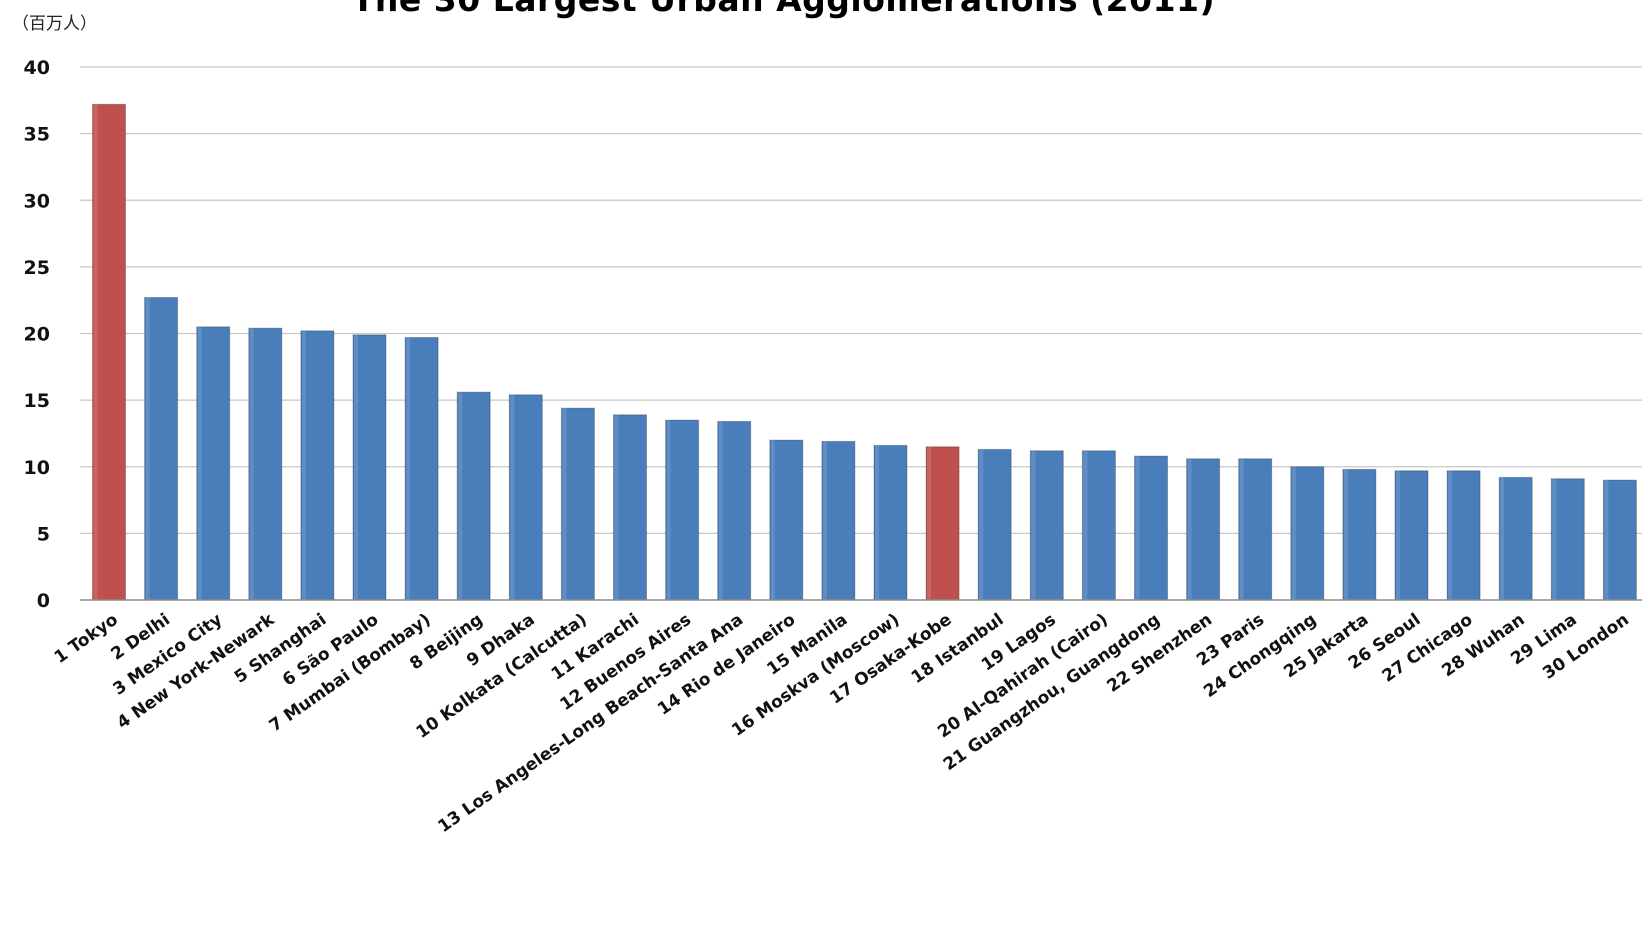 This screenshot has height=926, width=1642. I want to click on y-tick-label: 10, so click(37, 468).